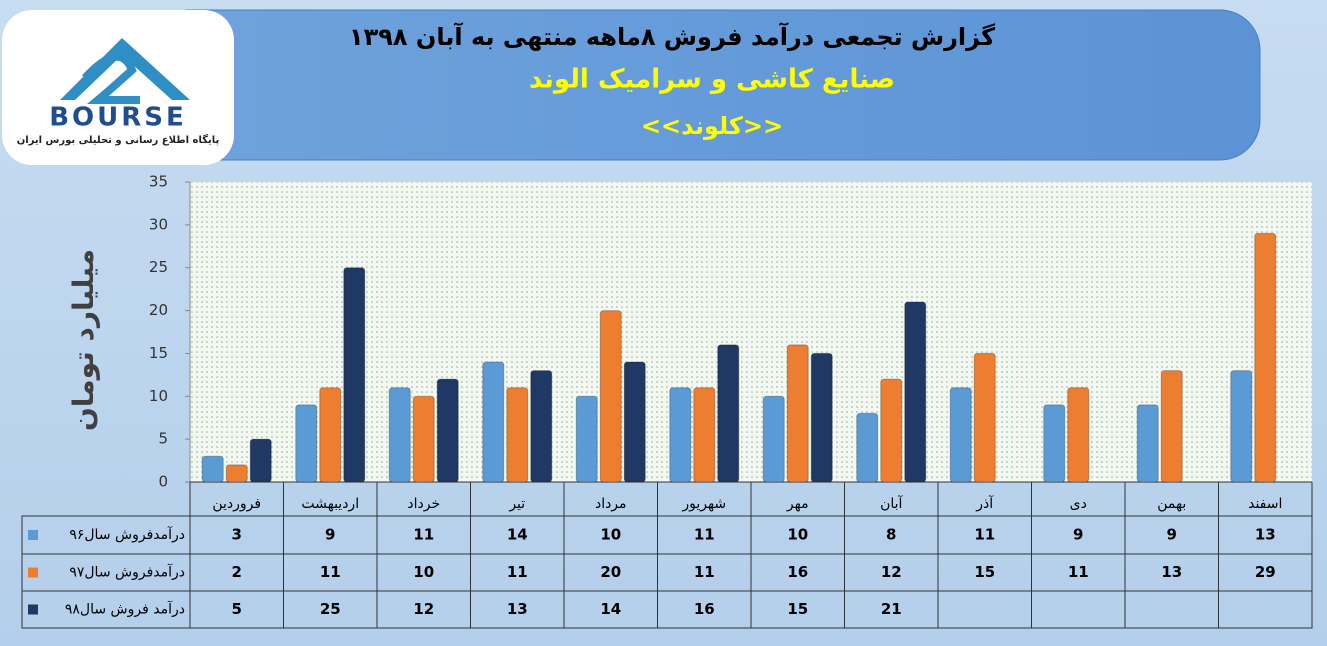 The height and width of the screenshot is (646, 1327). Describe the element at coordinates (158, 396) in the screenshot. I see `y-tick-label: 10` at that location.